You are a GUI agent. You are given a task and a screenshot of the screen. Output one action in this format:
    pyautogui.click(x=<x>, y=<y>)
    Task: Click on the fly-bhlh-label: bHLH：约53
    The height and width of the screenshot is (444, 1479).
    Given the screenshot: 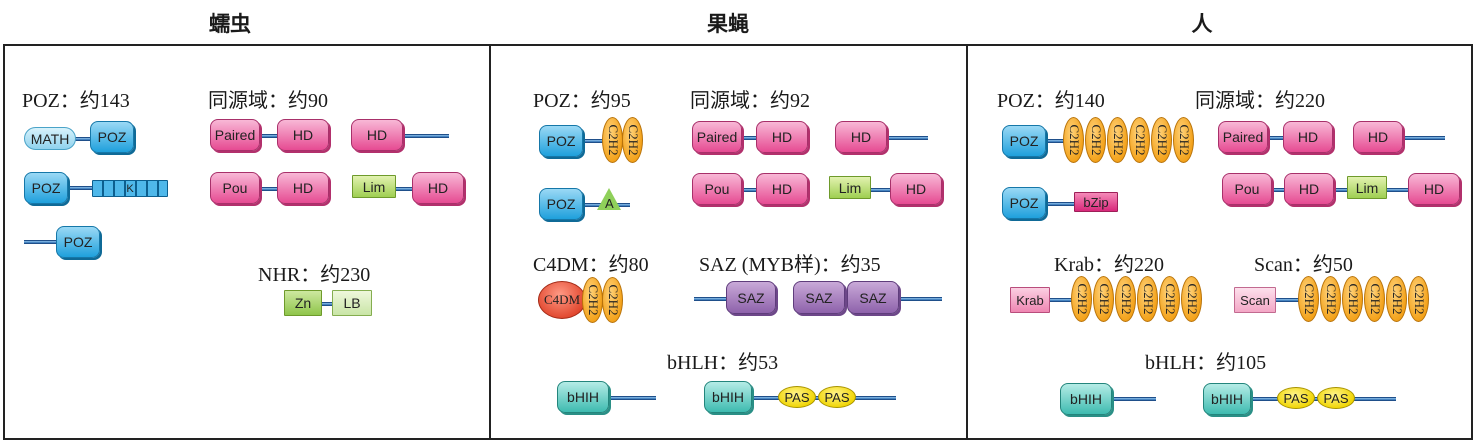 What is the action you would take?
    pyautogui.click(x=723, y=363)
    